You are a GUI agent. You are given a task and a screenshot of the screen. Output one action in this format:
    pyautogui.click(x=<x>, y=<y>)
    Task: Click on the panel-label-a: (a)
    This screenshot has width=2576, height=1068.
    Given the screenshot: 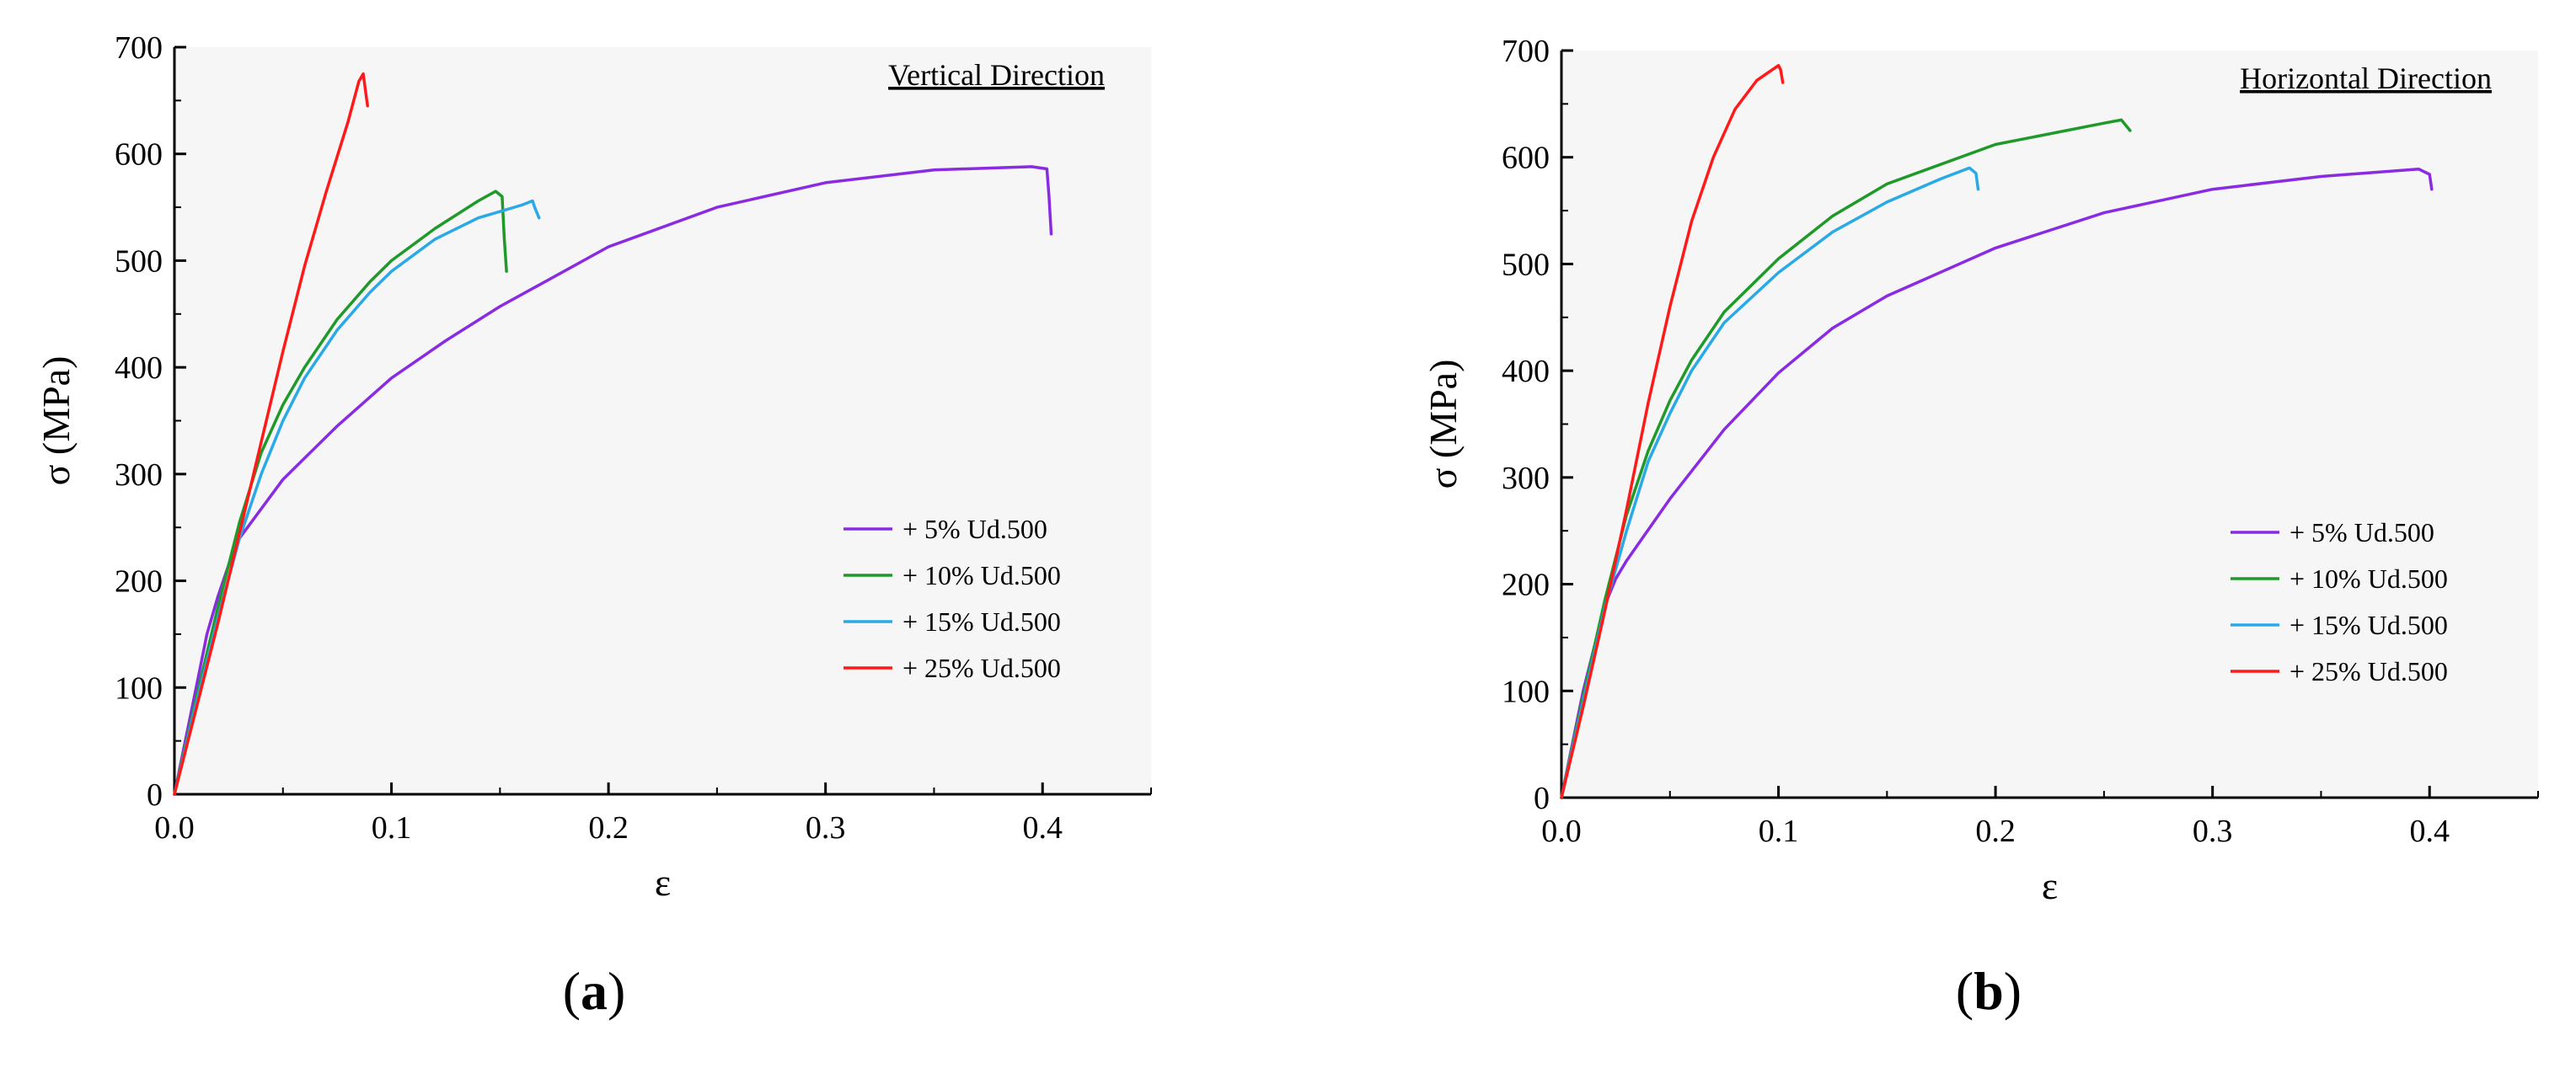 What is the action you would take?
    pyautogui.click(x=594, y=991)
    